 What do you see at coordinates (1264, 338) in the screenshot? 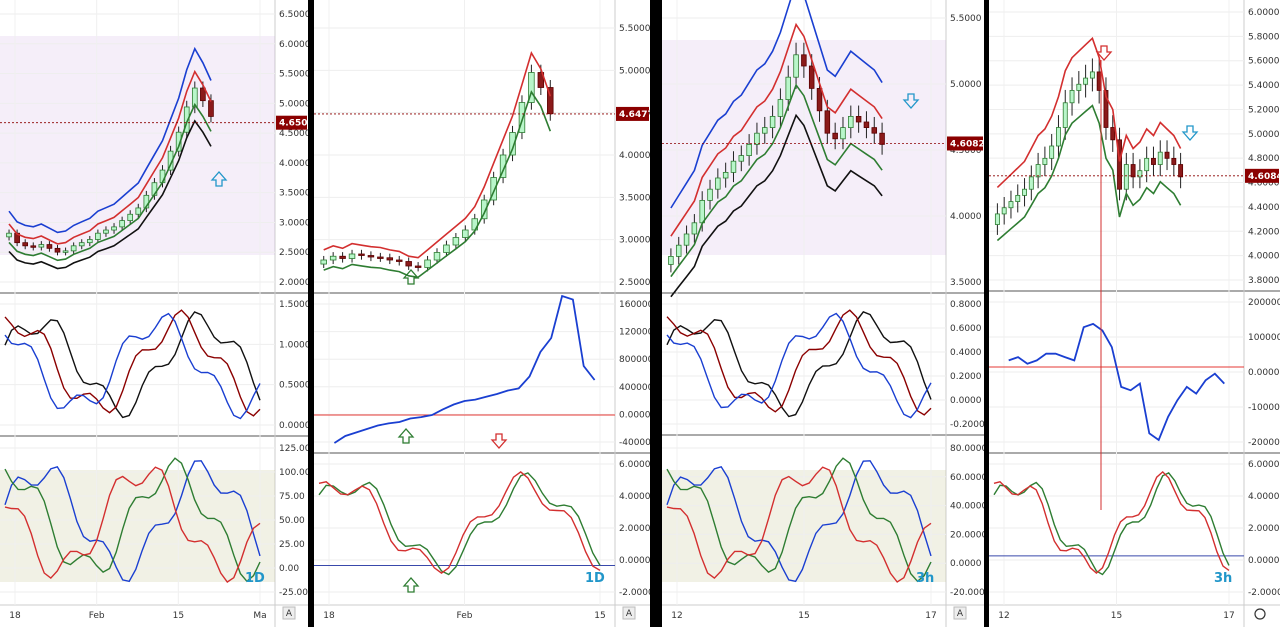
I see `ind1-tick-label: 100000.00` at bounding box center [1264, 338].